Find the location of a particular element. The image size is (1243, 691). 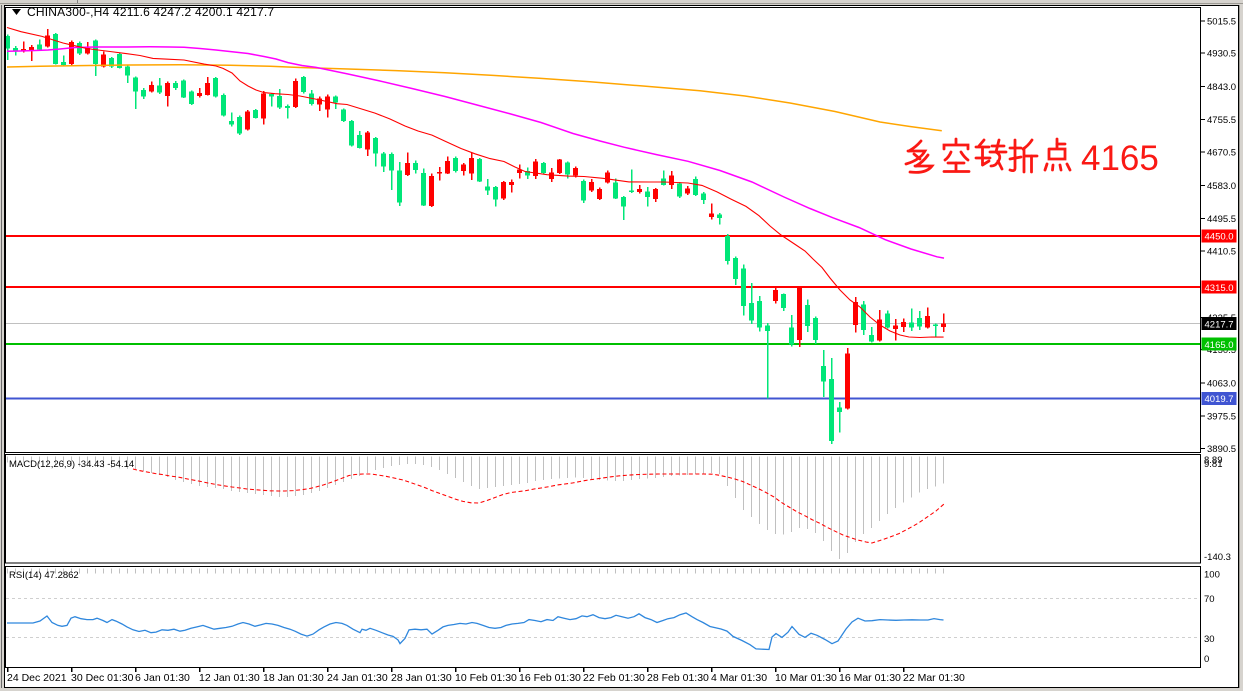

svg-text: 28 Feb 01:30 is located at coordinates (678, 678).